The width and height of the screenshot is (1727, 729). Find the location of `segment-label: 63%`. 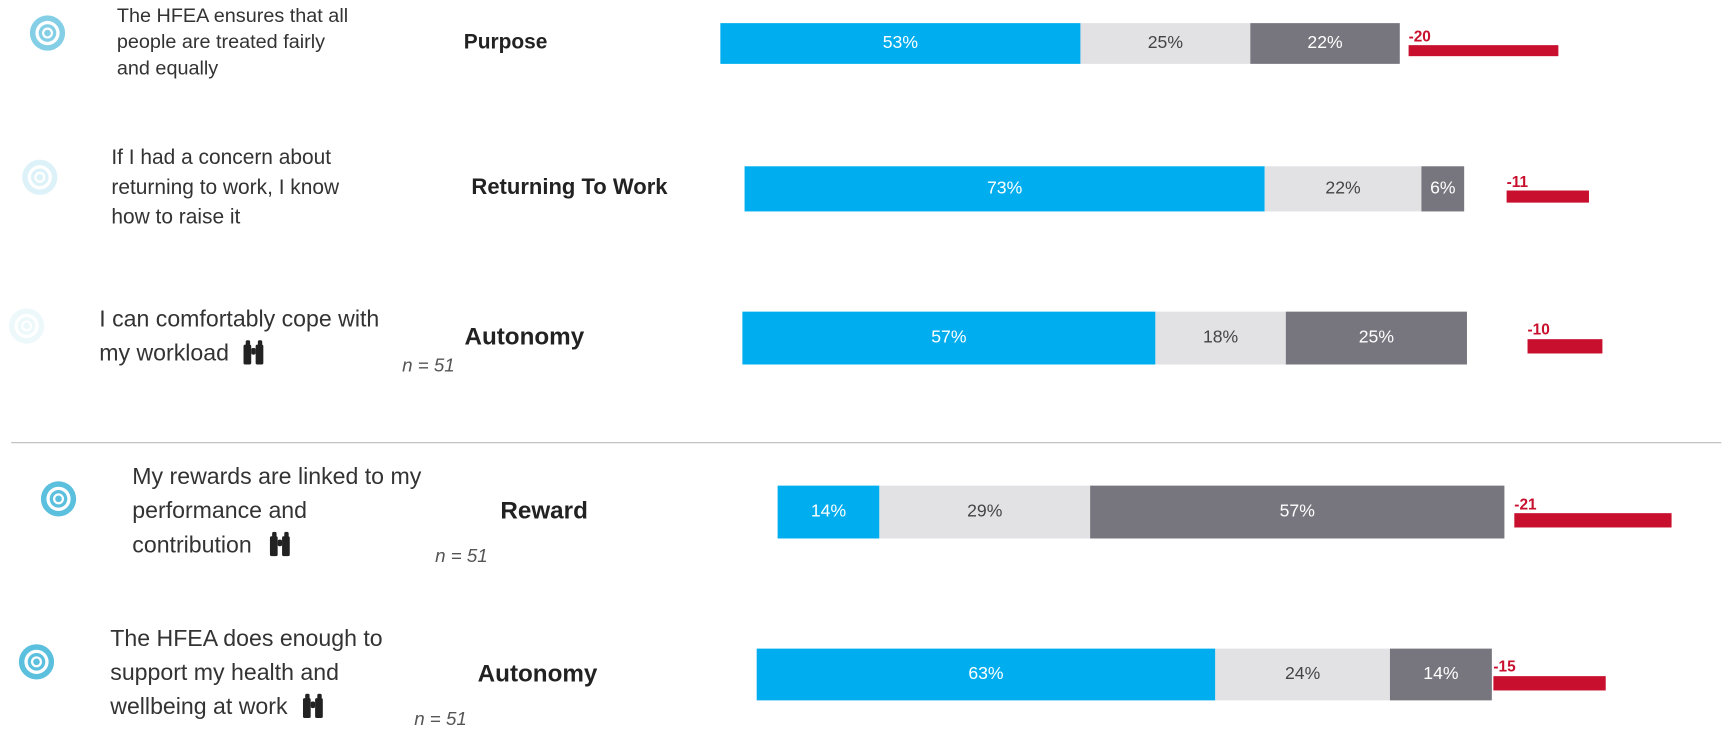

segment-label: 63% is located at coordinates (986, 673).